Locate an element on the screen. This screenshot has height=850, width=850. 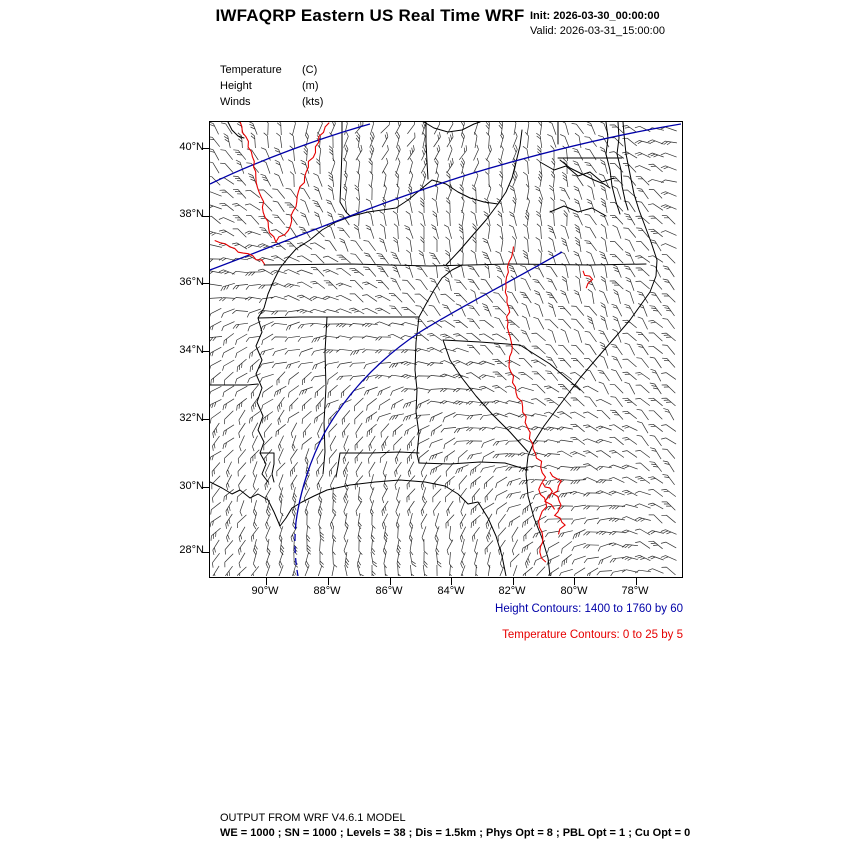
legend-unit-label: (C) is located at coordinates (310, 70).